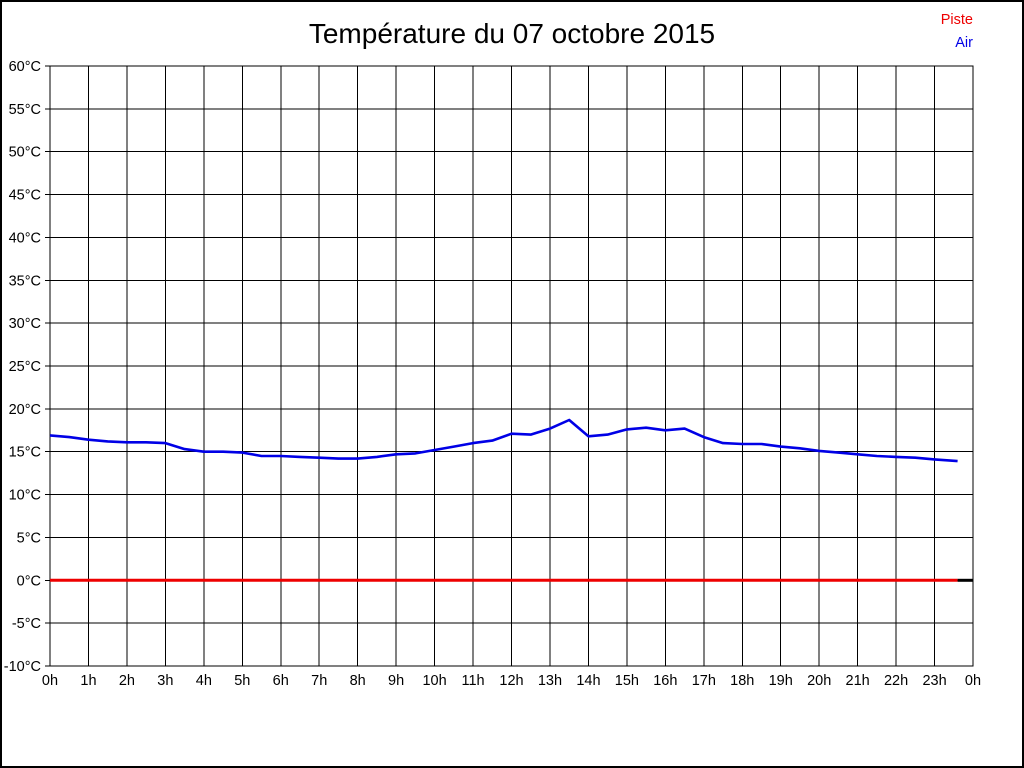 The height and width of the screenshot is (768, 1024). I want to click on x-tick-label: 6h, so click(281, 681).